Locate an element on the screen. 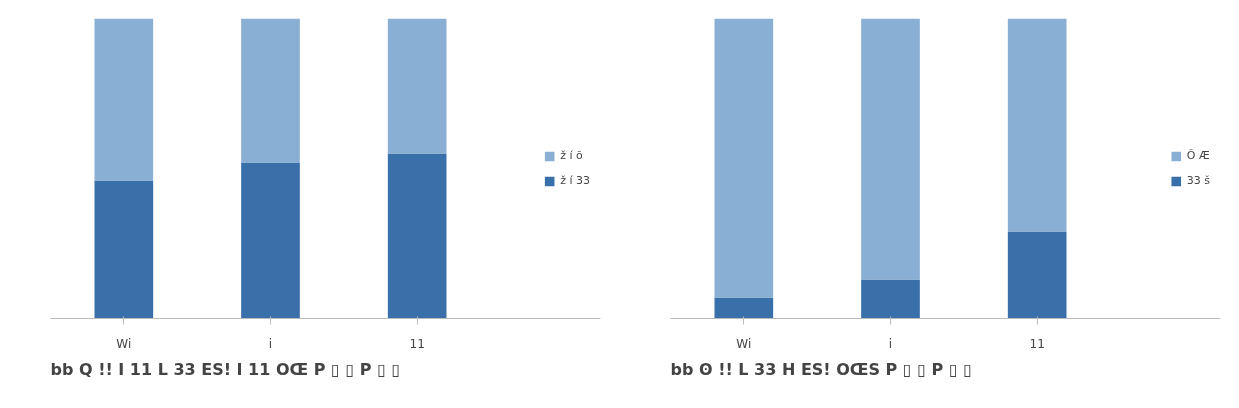 The width and height of the screenshot is (1239, 408). legend-label: 33 š is located at coordinates (1198, 180).